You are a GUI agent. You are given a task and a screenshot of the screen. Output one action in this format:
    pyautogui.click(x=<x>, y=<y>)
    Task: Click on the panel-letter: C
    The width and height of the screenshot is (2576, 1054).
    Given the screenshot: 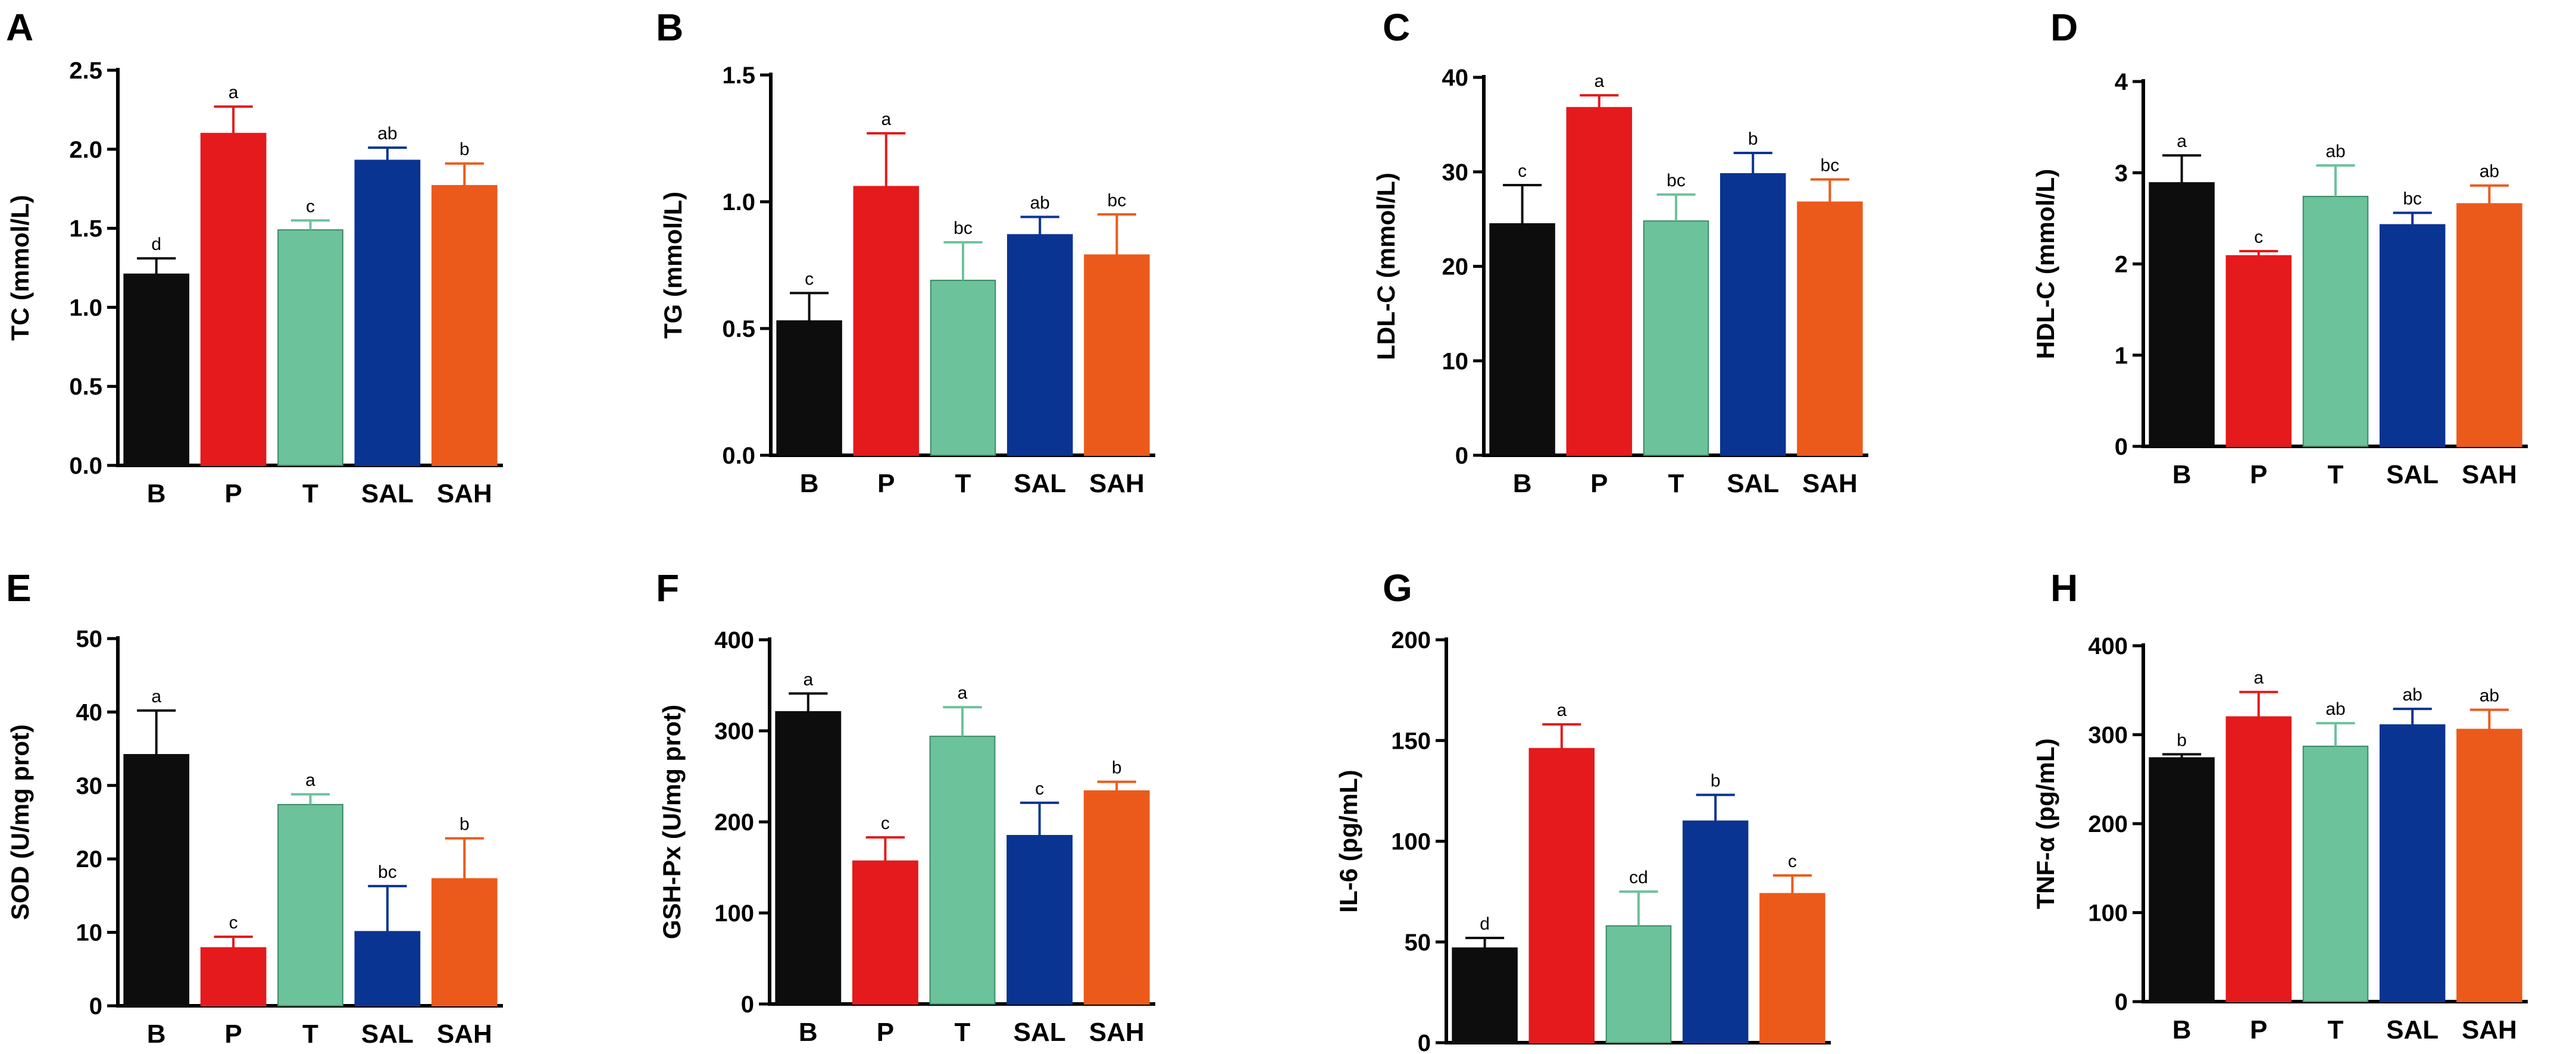 What is the action you would take?
    pyautogui.click(x=1396, y=27)
    